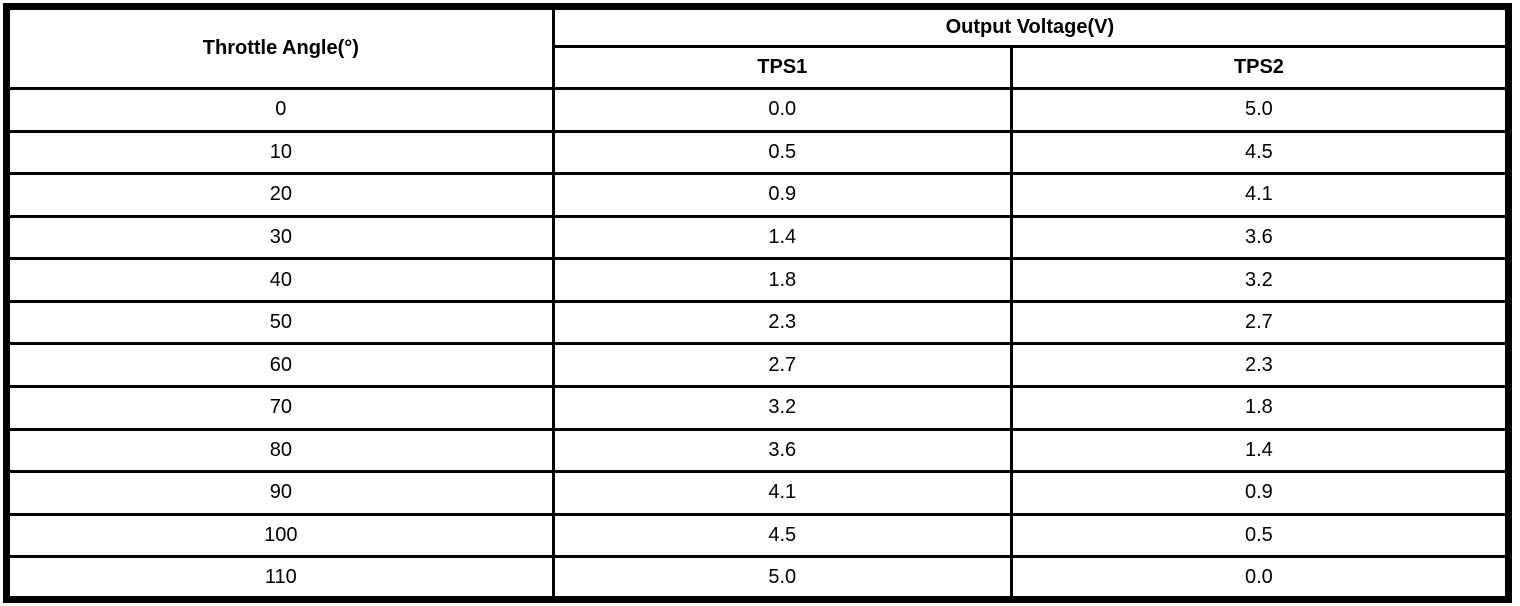 The height and width of the screenshot is (606, 1520). What do you see at coordinates (1260, 110) in the screenshot?
I see `tps2-cell: 5.0` at bounding box center [1260, 110].